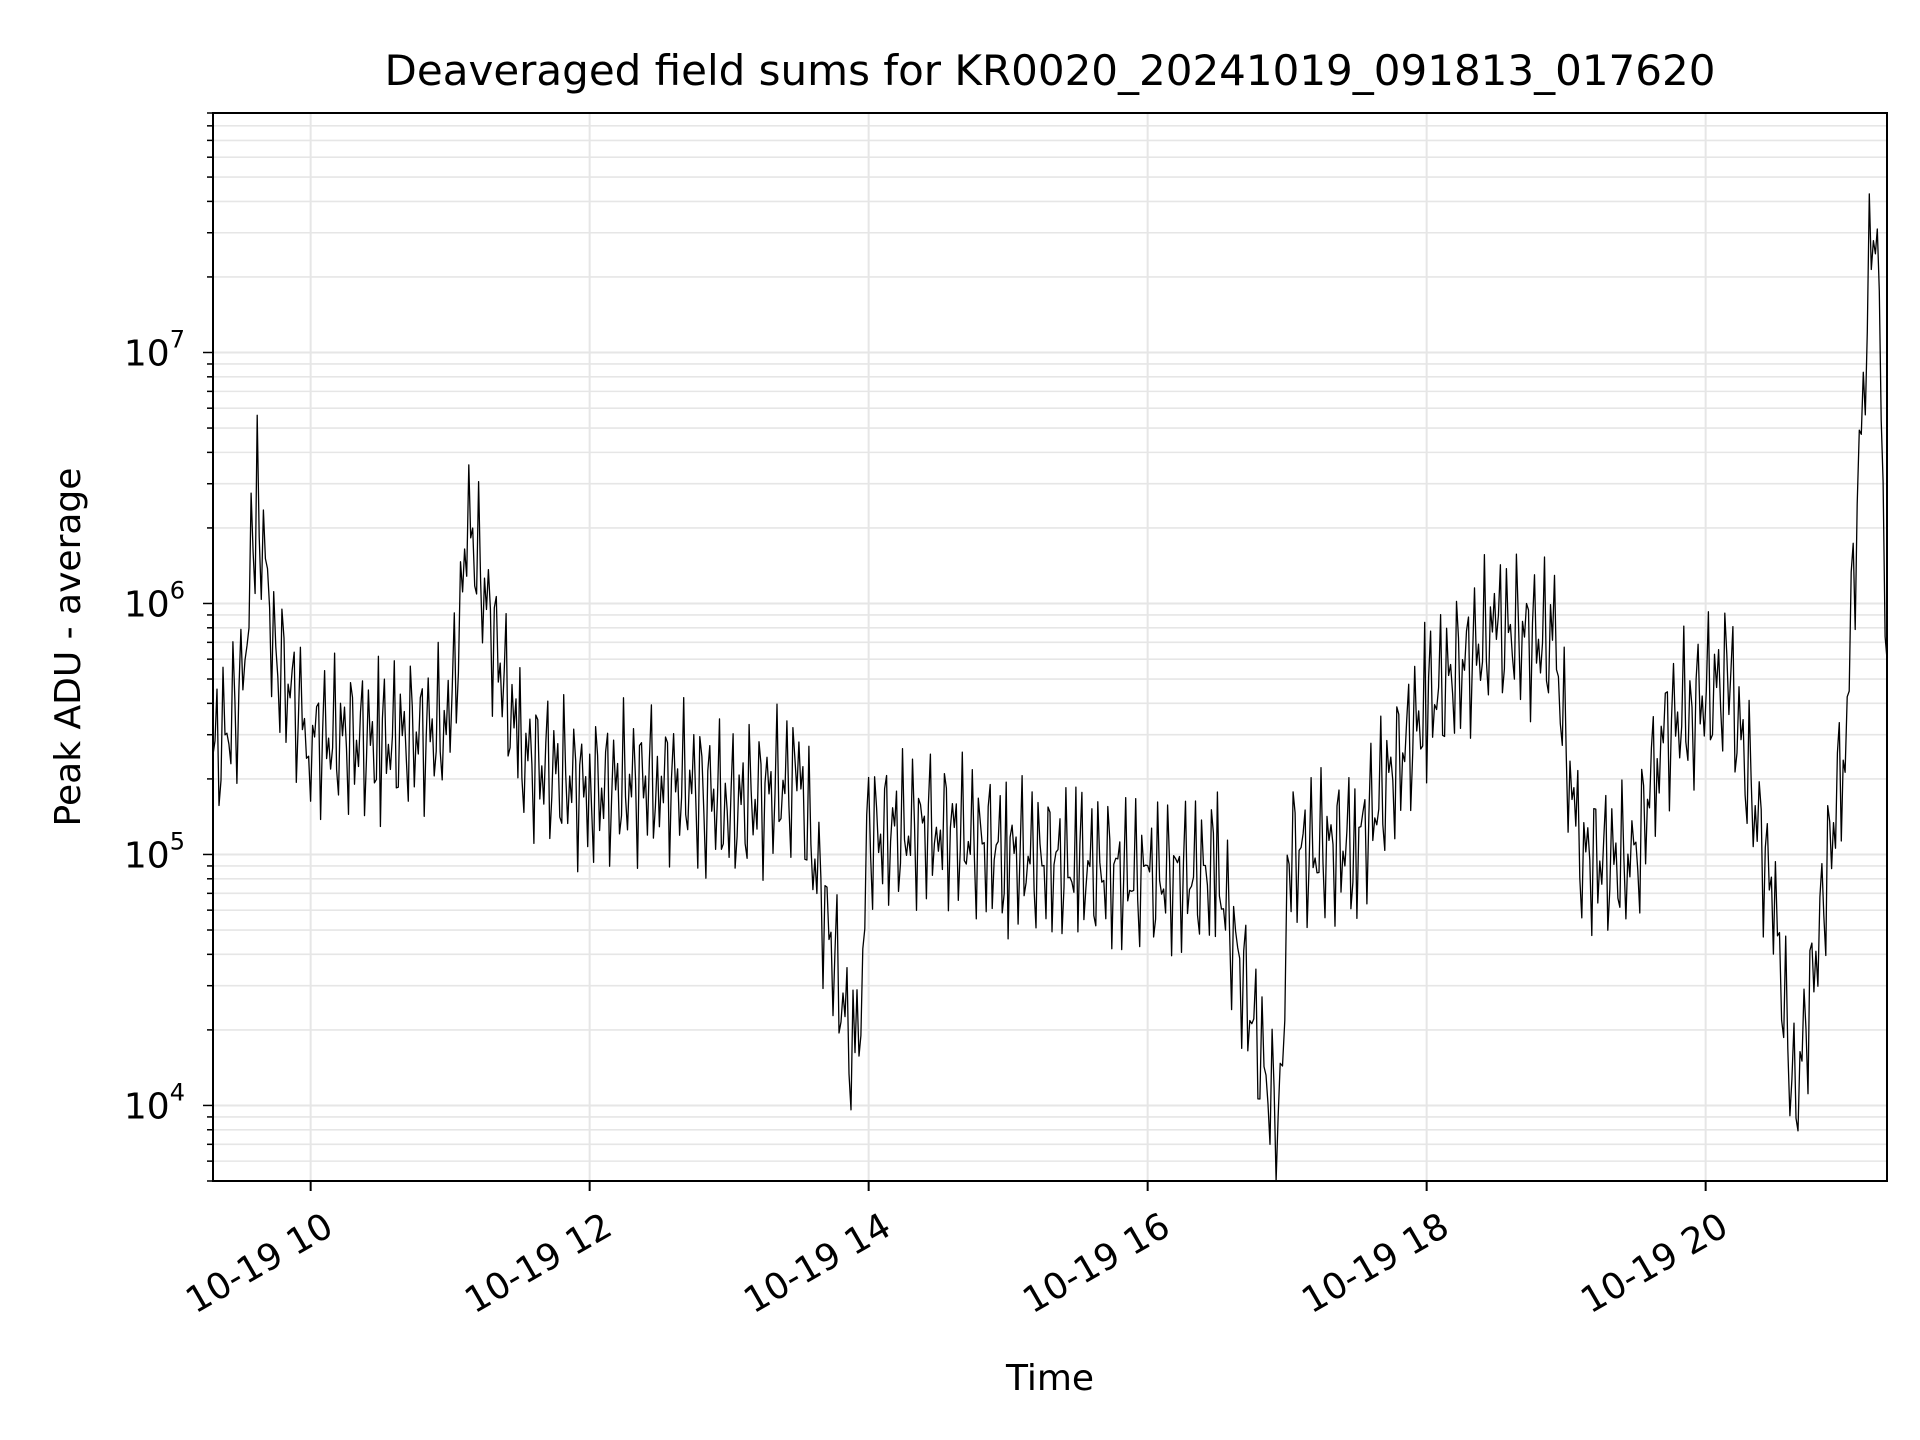 This screenshot has height=1440, width=1920. Describe the element at coordinates (177, 841) in the screenshot. I see `y-tick-exponent: 5` at that location.